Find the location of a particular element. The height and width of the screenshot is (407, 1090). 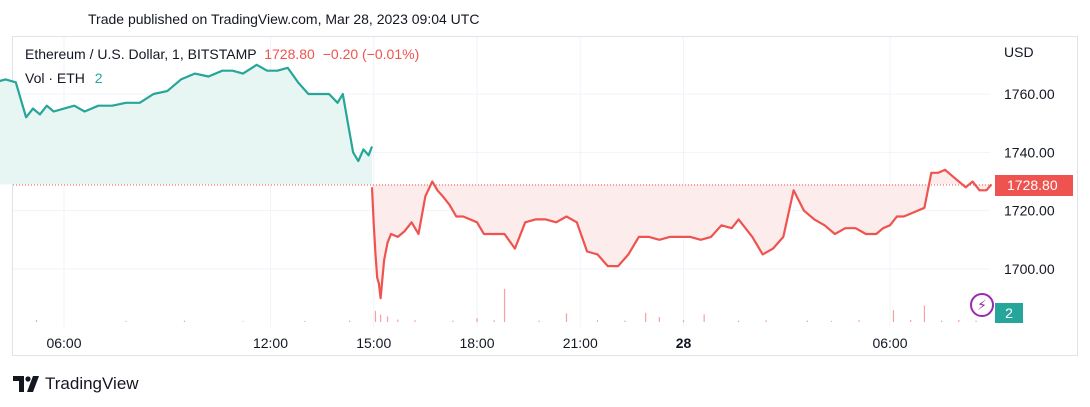

baseline-fill-area is located at coordinates (186, 124).